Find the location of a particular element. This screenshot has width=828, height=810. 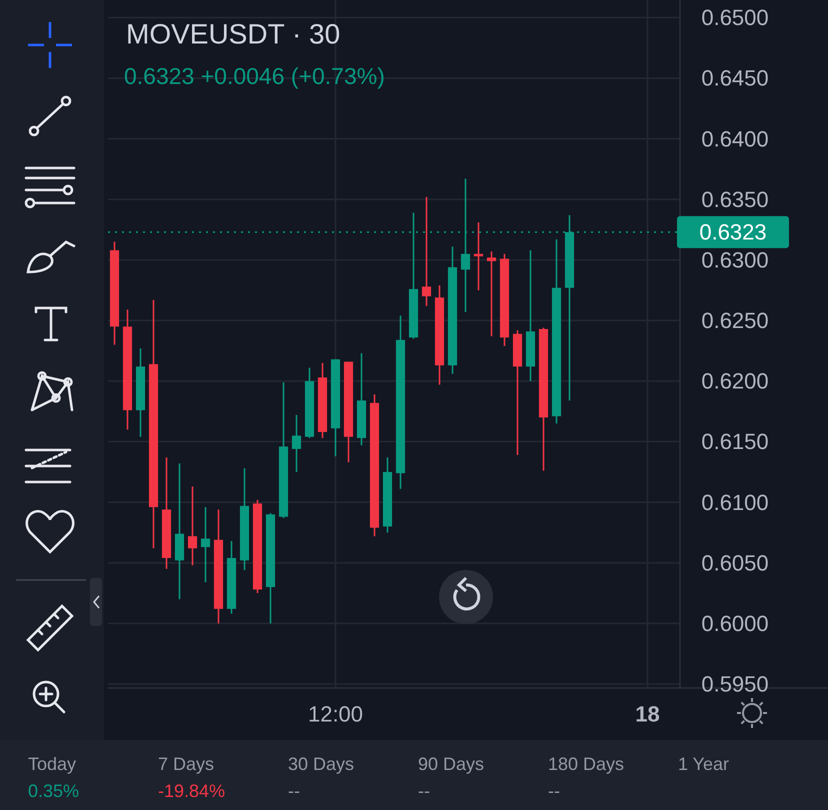

text: 30 Days is located at coordinates (321, 764).